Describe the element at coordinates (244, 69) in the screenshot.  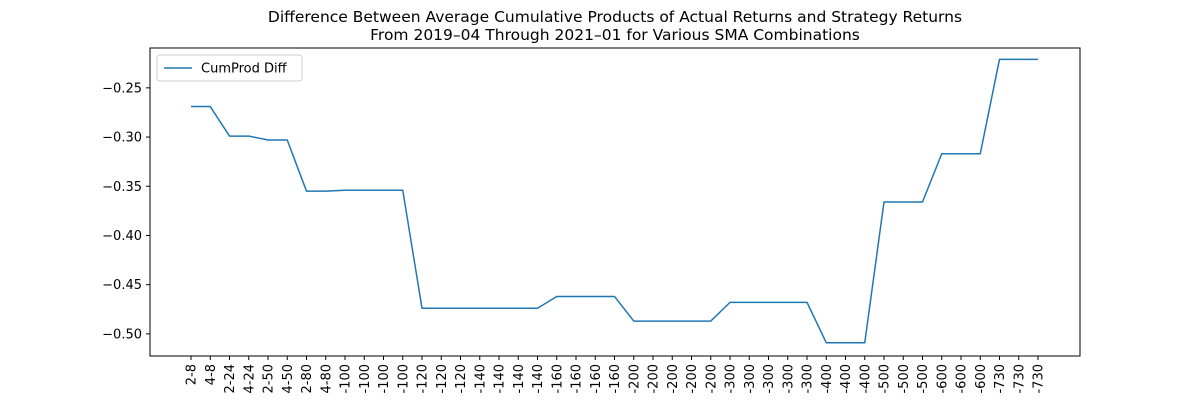
I see `legend-entry-label: CumProd Diff` at that location.